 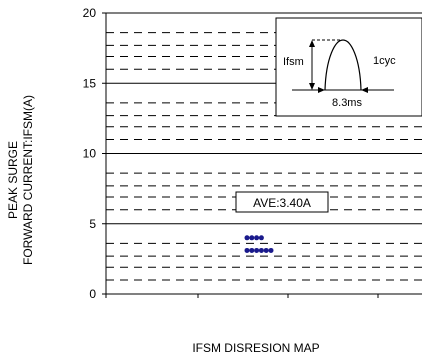 I want to click on average-annotation-text: AVE:3.40A, so click(x=282, y=203).